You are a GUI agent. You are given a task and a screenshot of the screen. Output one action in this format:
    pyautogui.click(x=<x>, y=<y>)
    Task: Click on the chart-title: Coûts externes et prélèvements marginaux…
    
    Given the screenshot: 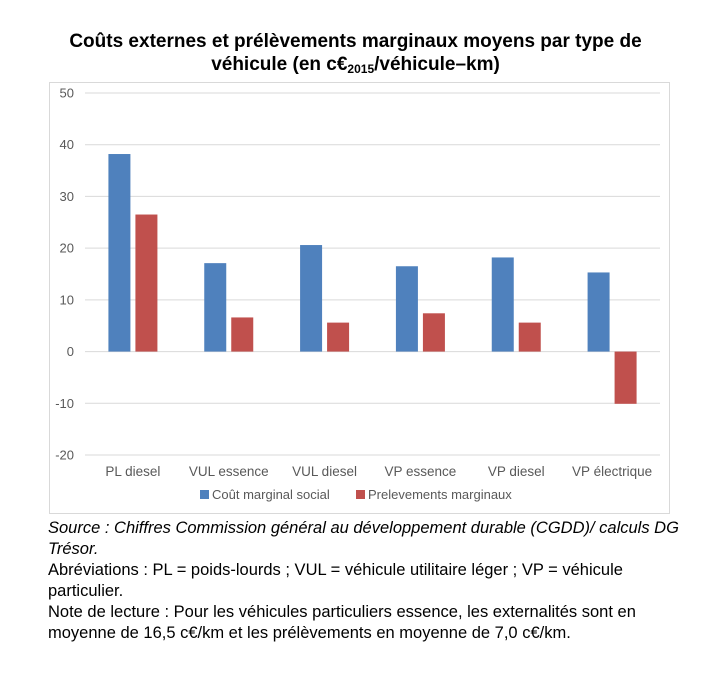 What is the action you would take?
    pyautogui.click(x=355, y=53)
    